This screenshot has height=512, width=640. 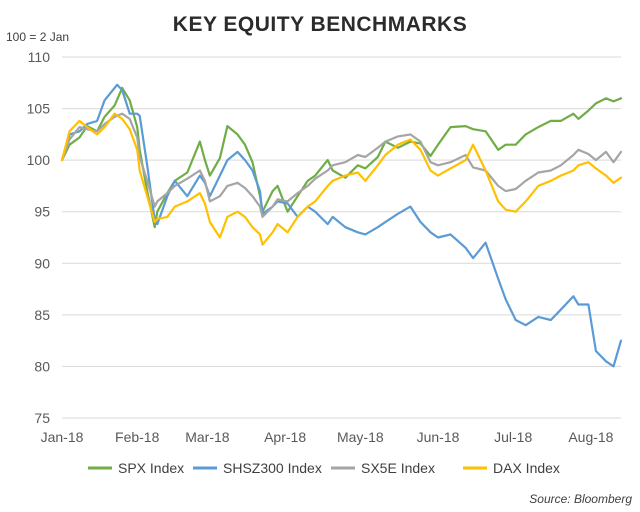 I want to click on legend-label: SPX Index, so click(x=151, y=468).